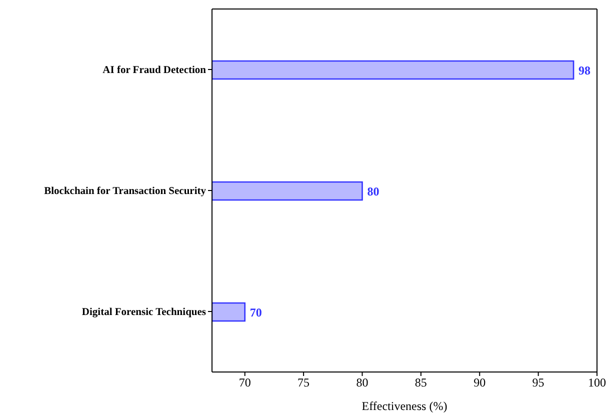 The height and width of the screenshot is (417, 608). Describe the element at coordinates (480, 383) in the screenshot. I see `x-tick-label: 90` at that location.